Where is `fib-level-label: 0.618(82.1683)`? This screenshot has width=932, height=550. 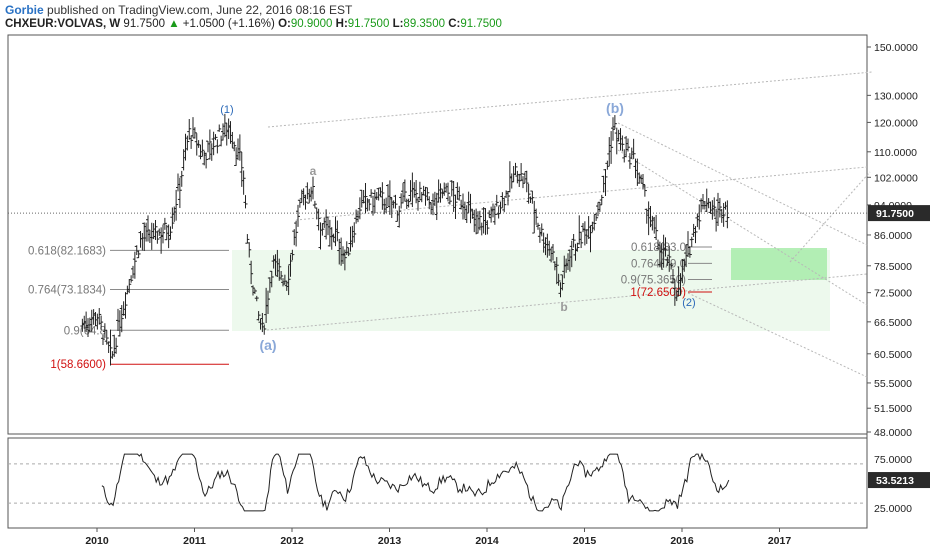
fib-level-label: 0.618(82.1683) is located at coordinates (67, 251).